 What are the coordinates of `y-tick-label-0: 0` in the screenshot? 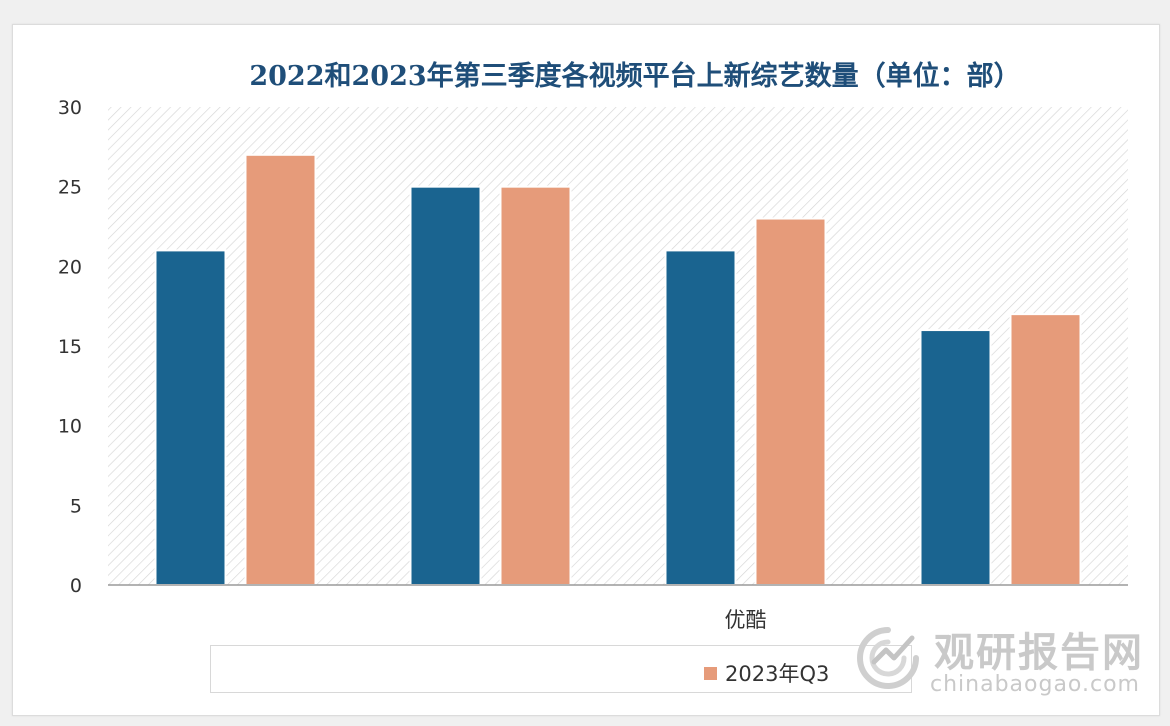 It's located at (76, 586).